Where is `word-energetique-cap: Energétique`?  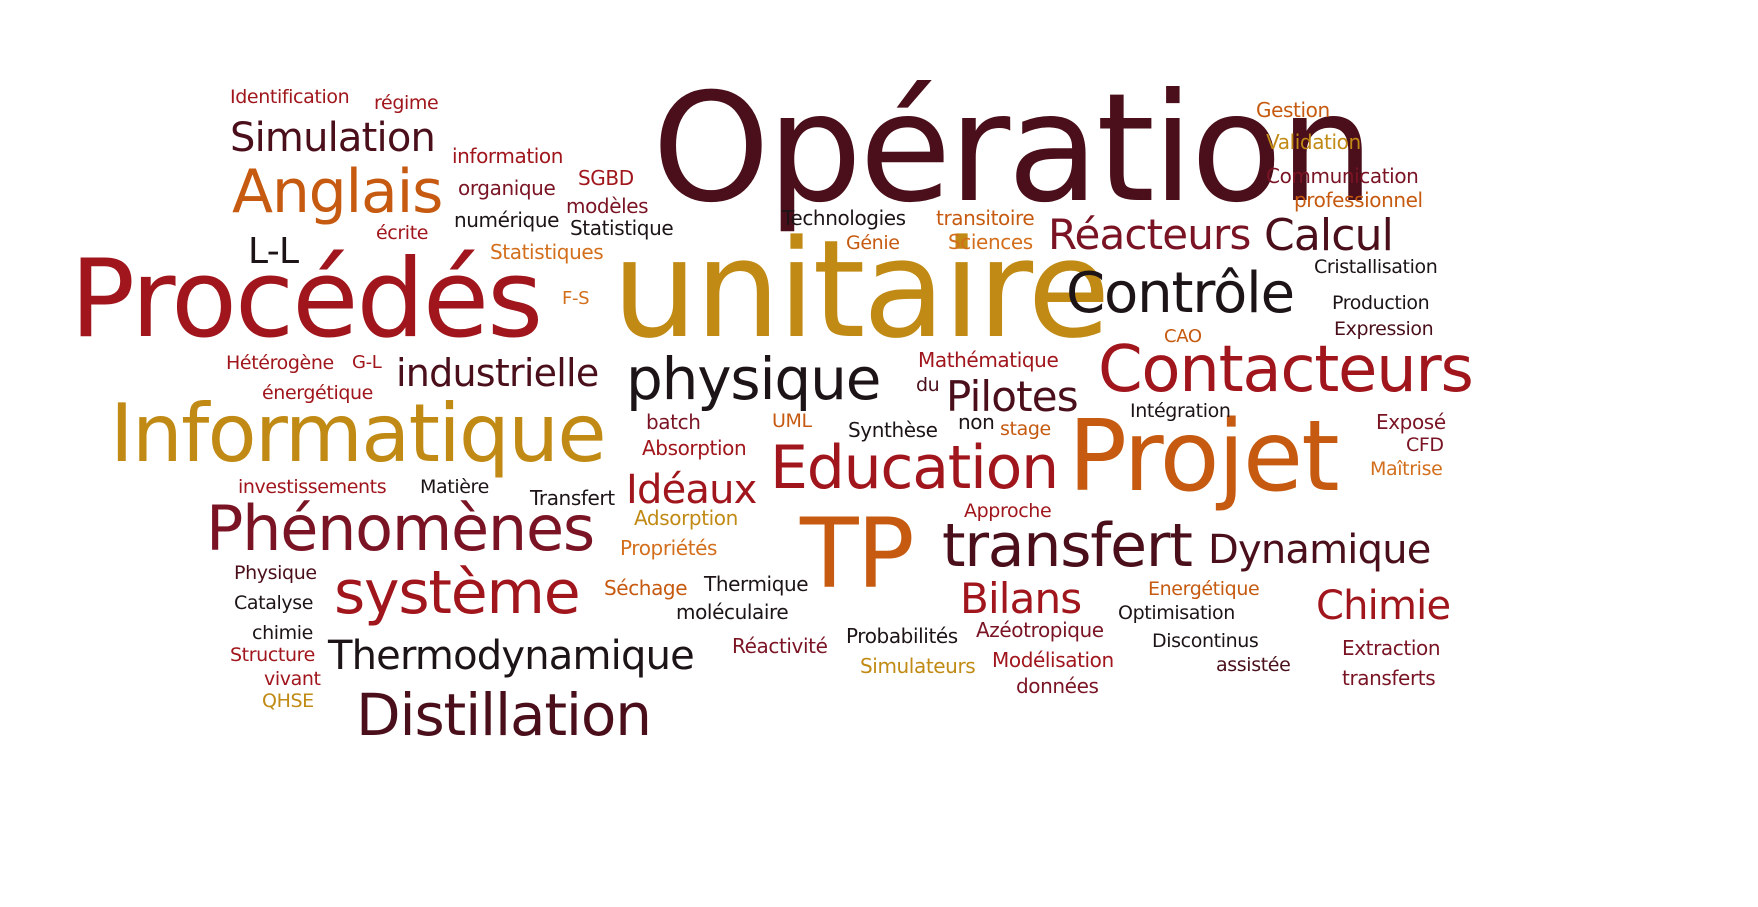
word-energetique-cap: Energétique is located at coordinates (1204, 589).